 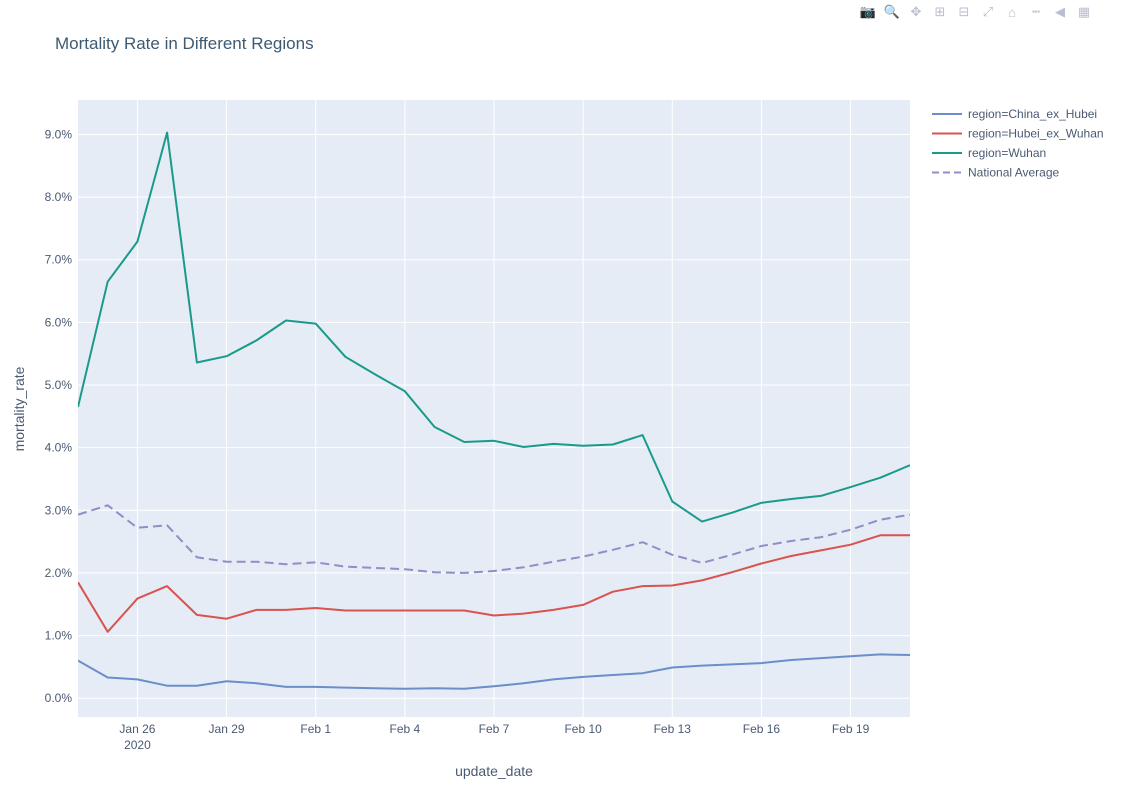 I want to click on y-tick-label: 7.0%, so click(x=59, y=260).